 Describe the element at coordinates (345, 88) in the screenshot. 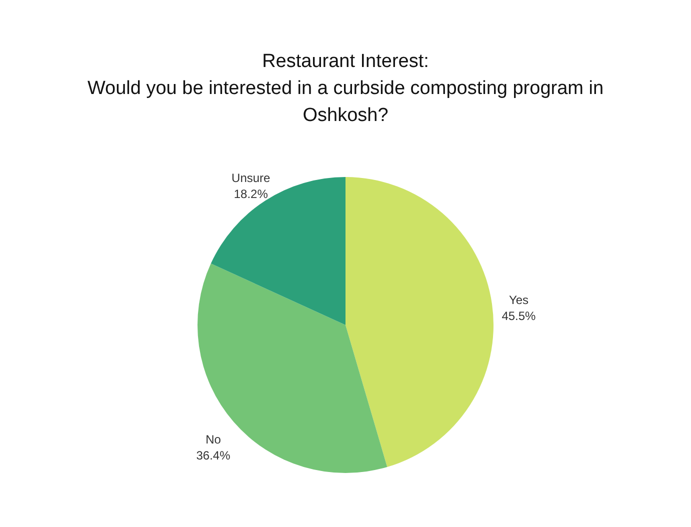

I see `chart-title: Restaurant Interest: Would you be interested in a curbside composting program in Oshkosh?` at that location.